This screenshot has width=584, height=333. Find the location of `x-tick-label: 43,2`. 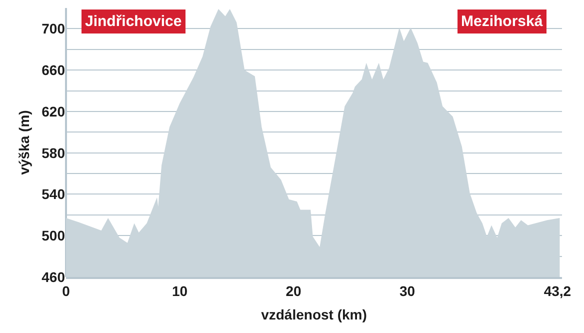

x-tick-label: 43,2 is located at coordinates (558, 290).